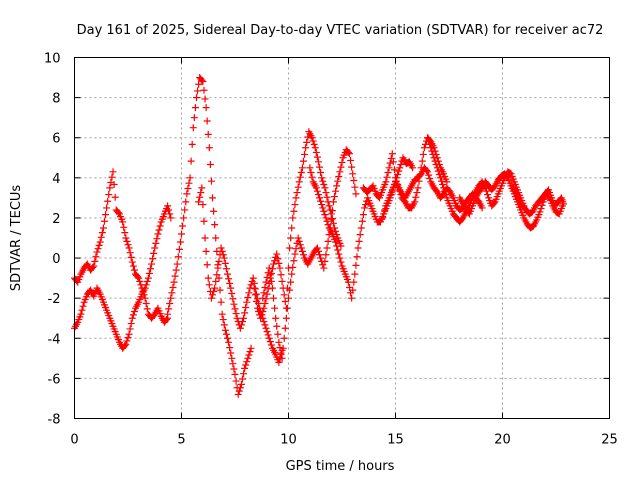 The width and height of the screenshot is (640, 480). I want to click on x-tick-label: 5, so click(181, 440).